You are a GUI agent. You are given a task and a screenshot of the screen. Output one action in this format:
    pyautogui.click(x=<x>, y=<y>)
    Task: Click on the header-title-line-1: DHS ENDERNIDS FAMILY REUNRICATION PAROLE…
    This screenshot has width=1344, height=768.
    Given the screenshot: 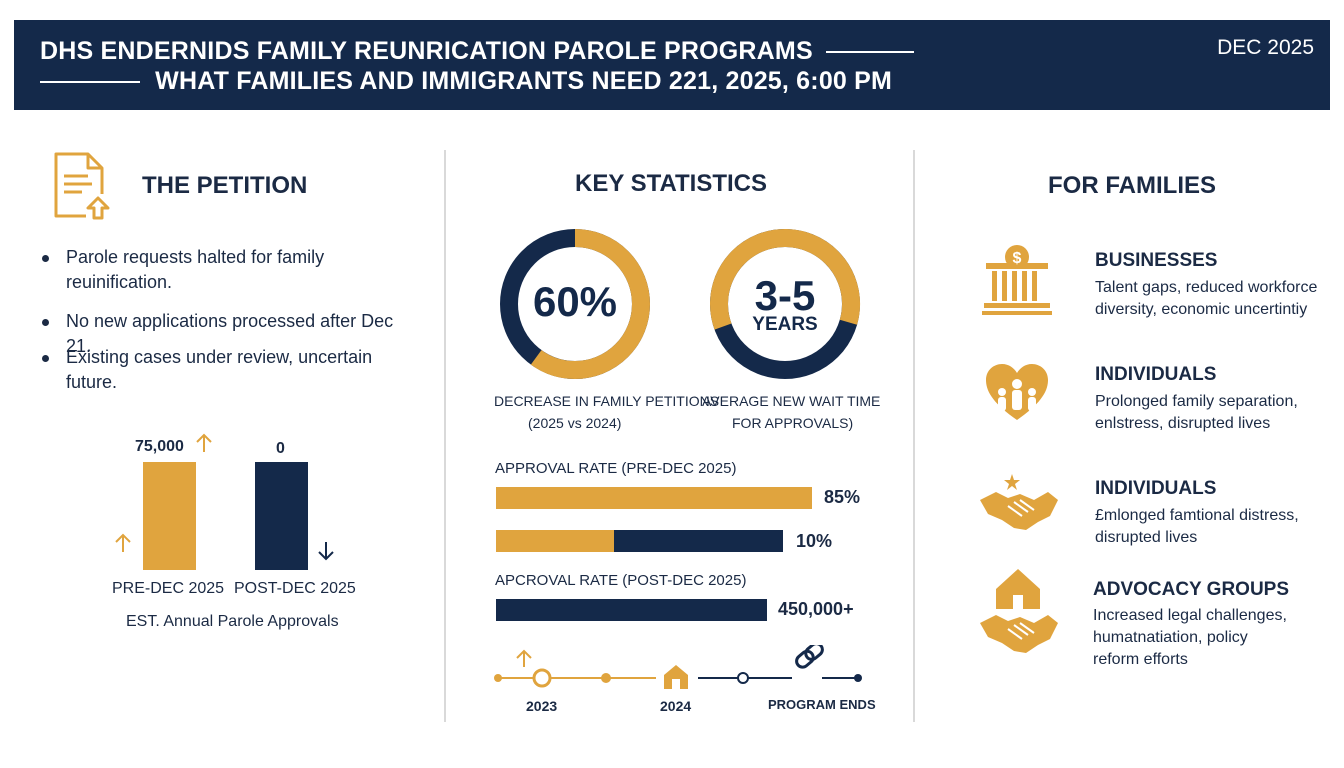 What is the action you would take?
    pyautogui.click(x=426, y=51)
    